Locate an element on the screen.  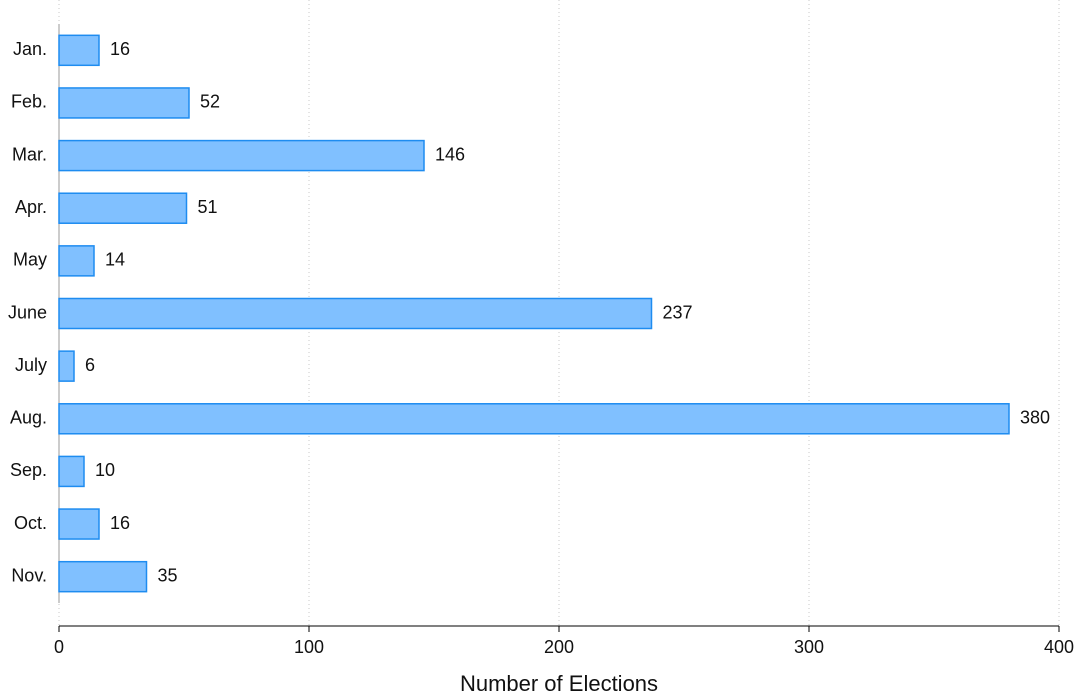
y-tick-label: Feb. is located at coordinates (29, 102).